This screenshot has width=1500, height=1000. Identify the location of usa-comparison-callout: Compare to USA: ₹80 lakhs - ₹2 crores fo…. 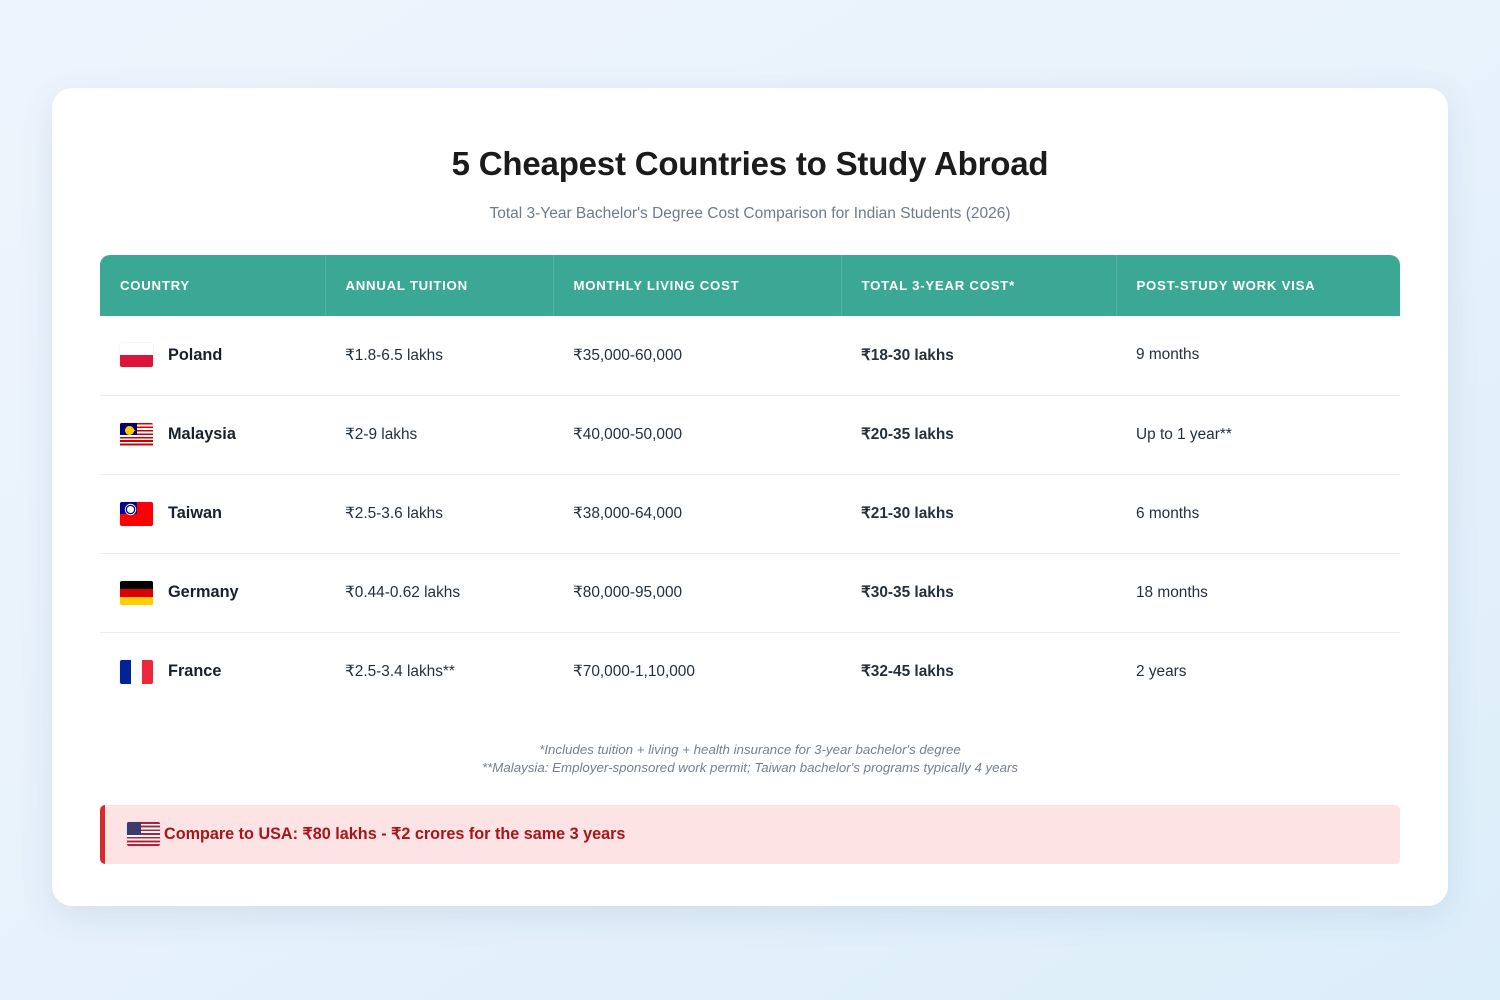
(750, 834).